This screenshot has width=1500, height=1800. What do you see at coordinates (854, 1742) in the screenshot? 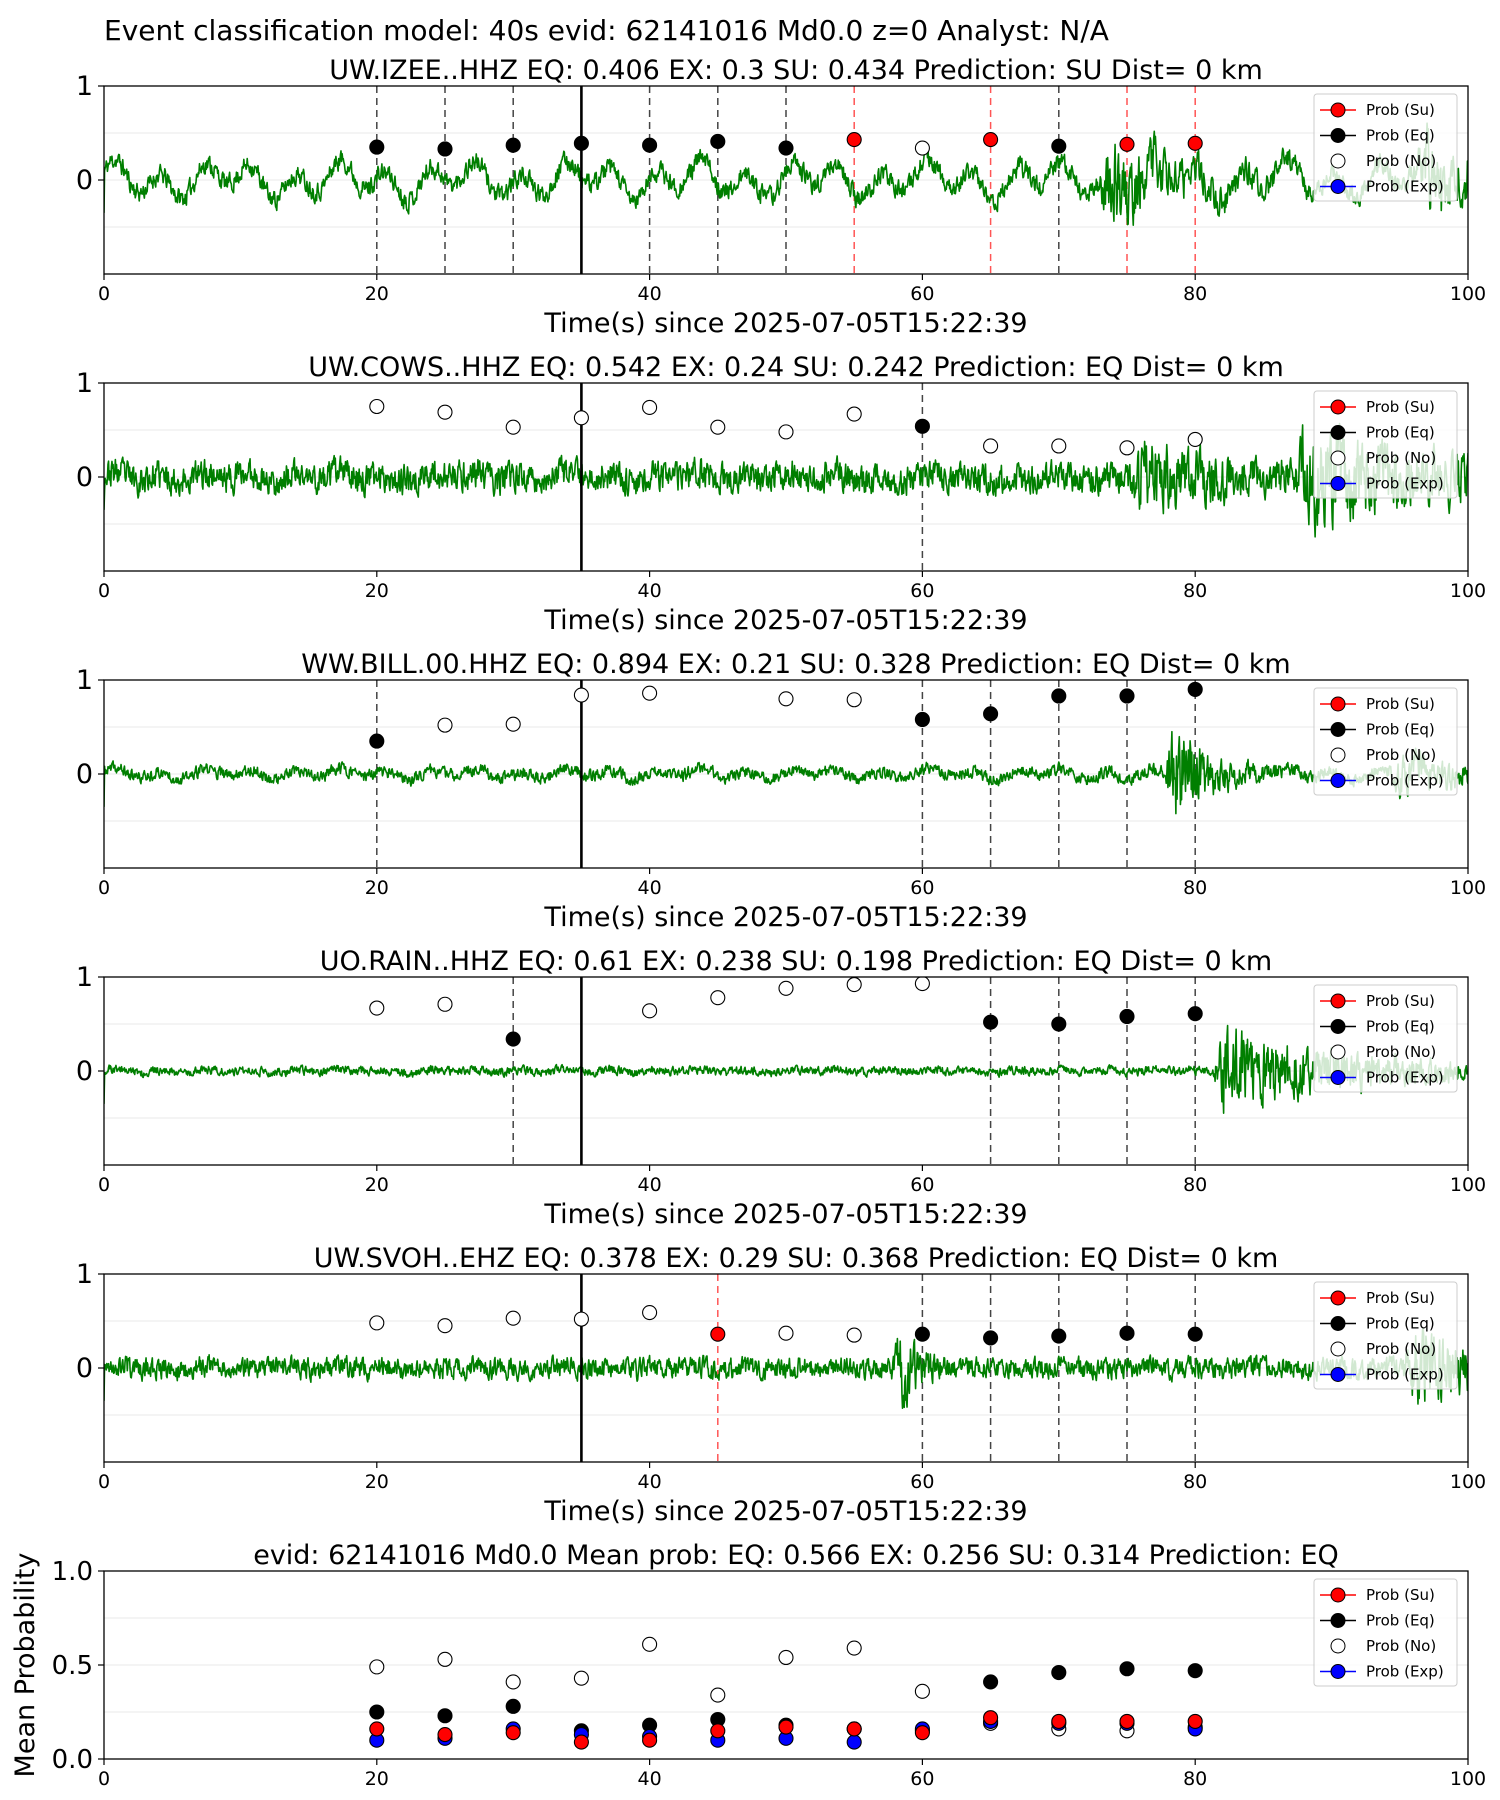
I see `exp-mean-marker` at bounding box center [854, 1742].